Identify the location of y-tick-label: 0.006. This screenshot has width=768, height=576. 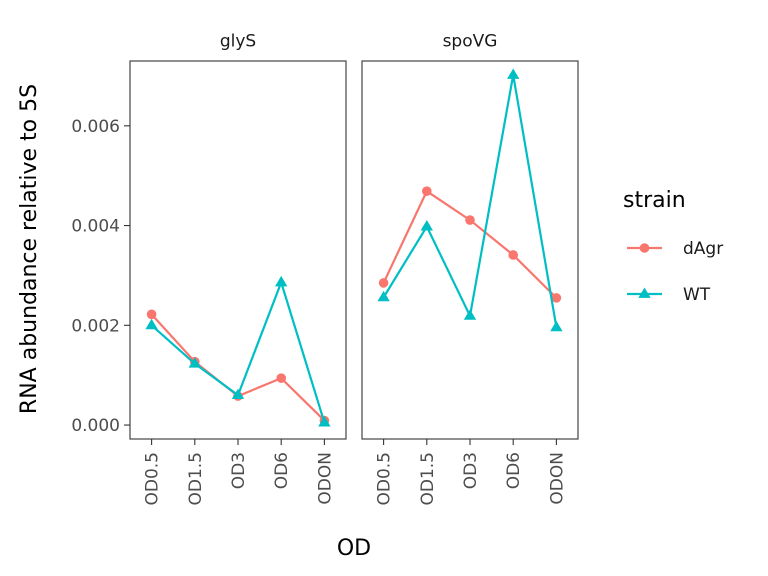
(95, 127).